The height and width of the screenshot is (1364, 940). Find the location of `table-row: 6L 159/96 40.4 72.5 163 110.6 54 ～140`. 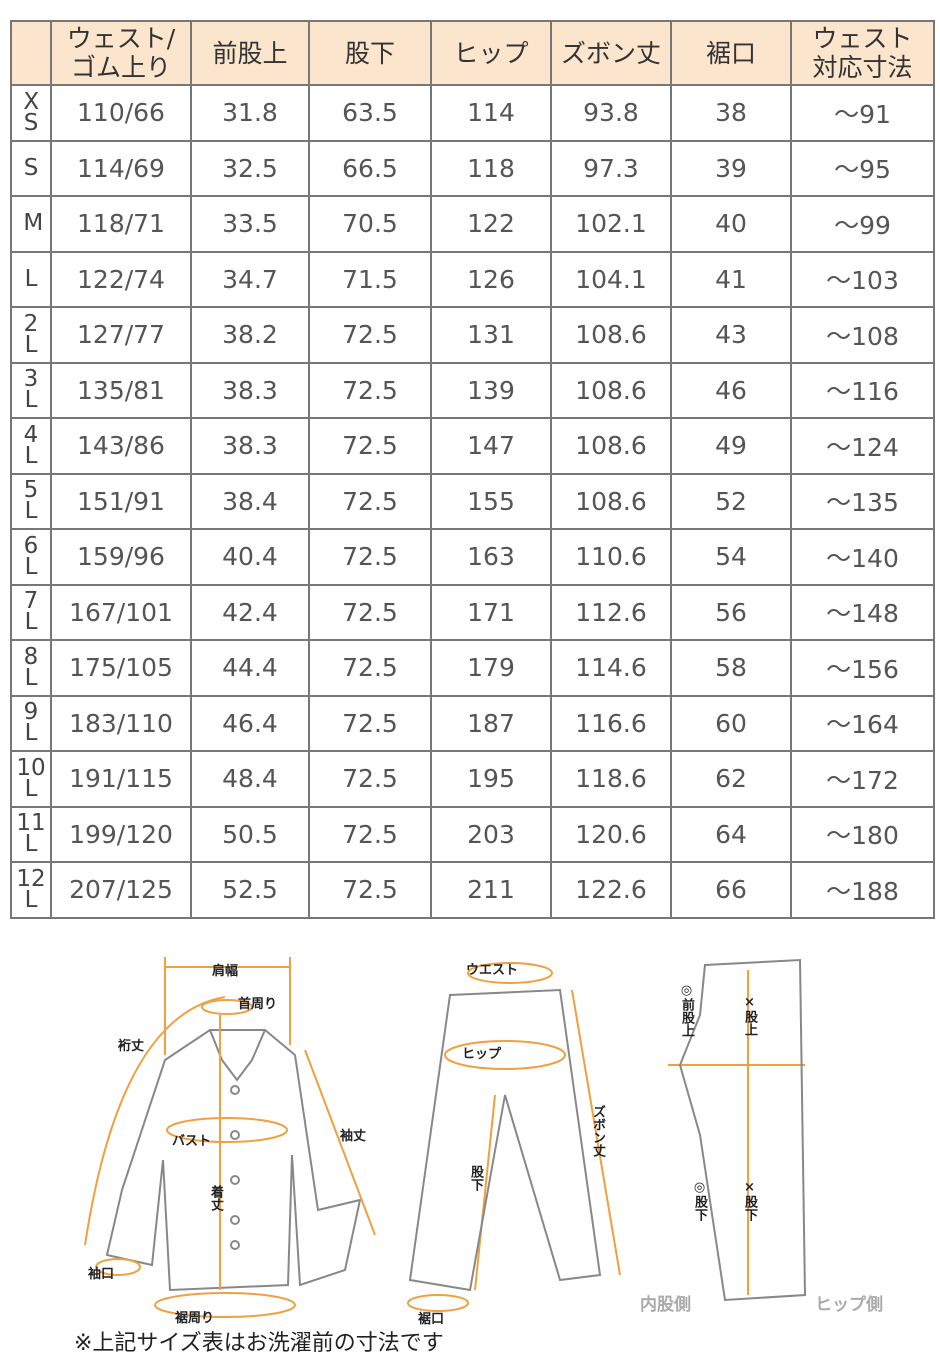

table-row: 6L 159/96 40.4 72.5 163 110.6 54 ～140 is located at coordinates (472, 557).